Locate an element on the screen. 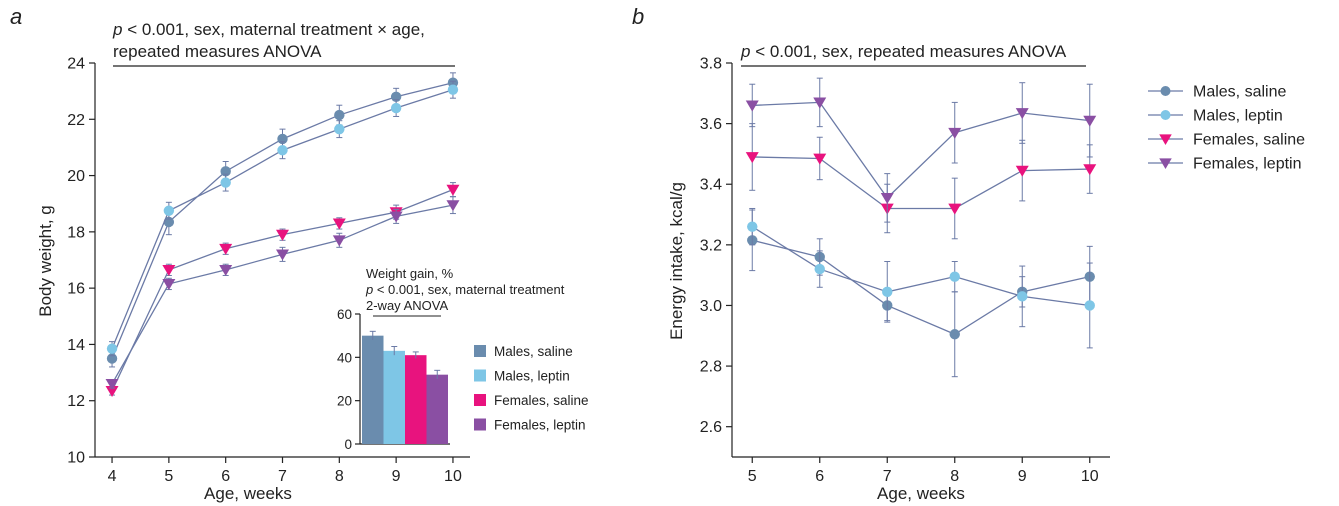 The height and width of the screenshot is (506, 1339). inset-bars is located at coordinates (405, 387).